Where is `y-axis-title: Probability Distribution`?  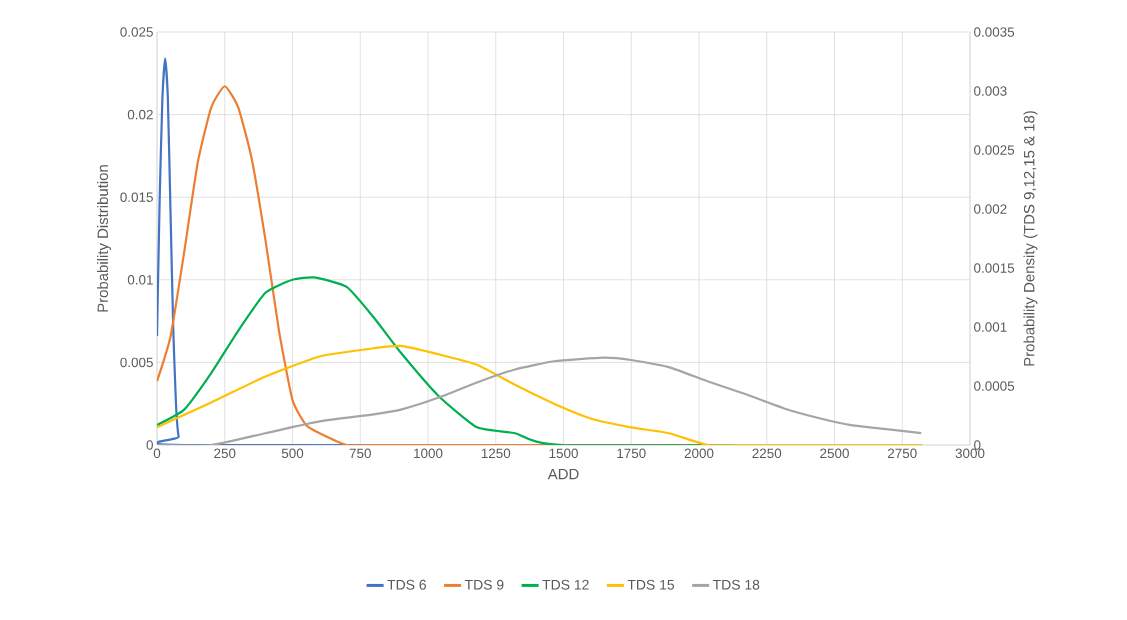
y-axis-title: Probability Distribution is located at coordinates (104, 238).